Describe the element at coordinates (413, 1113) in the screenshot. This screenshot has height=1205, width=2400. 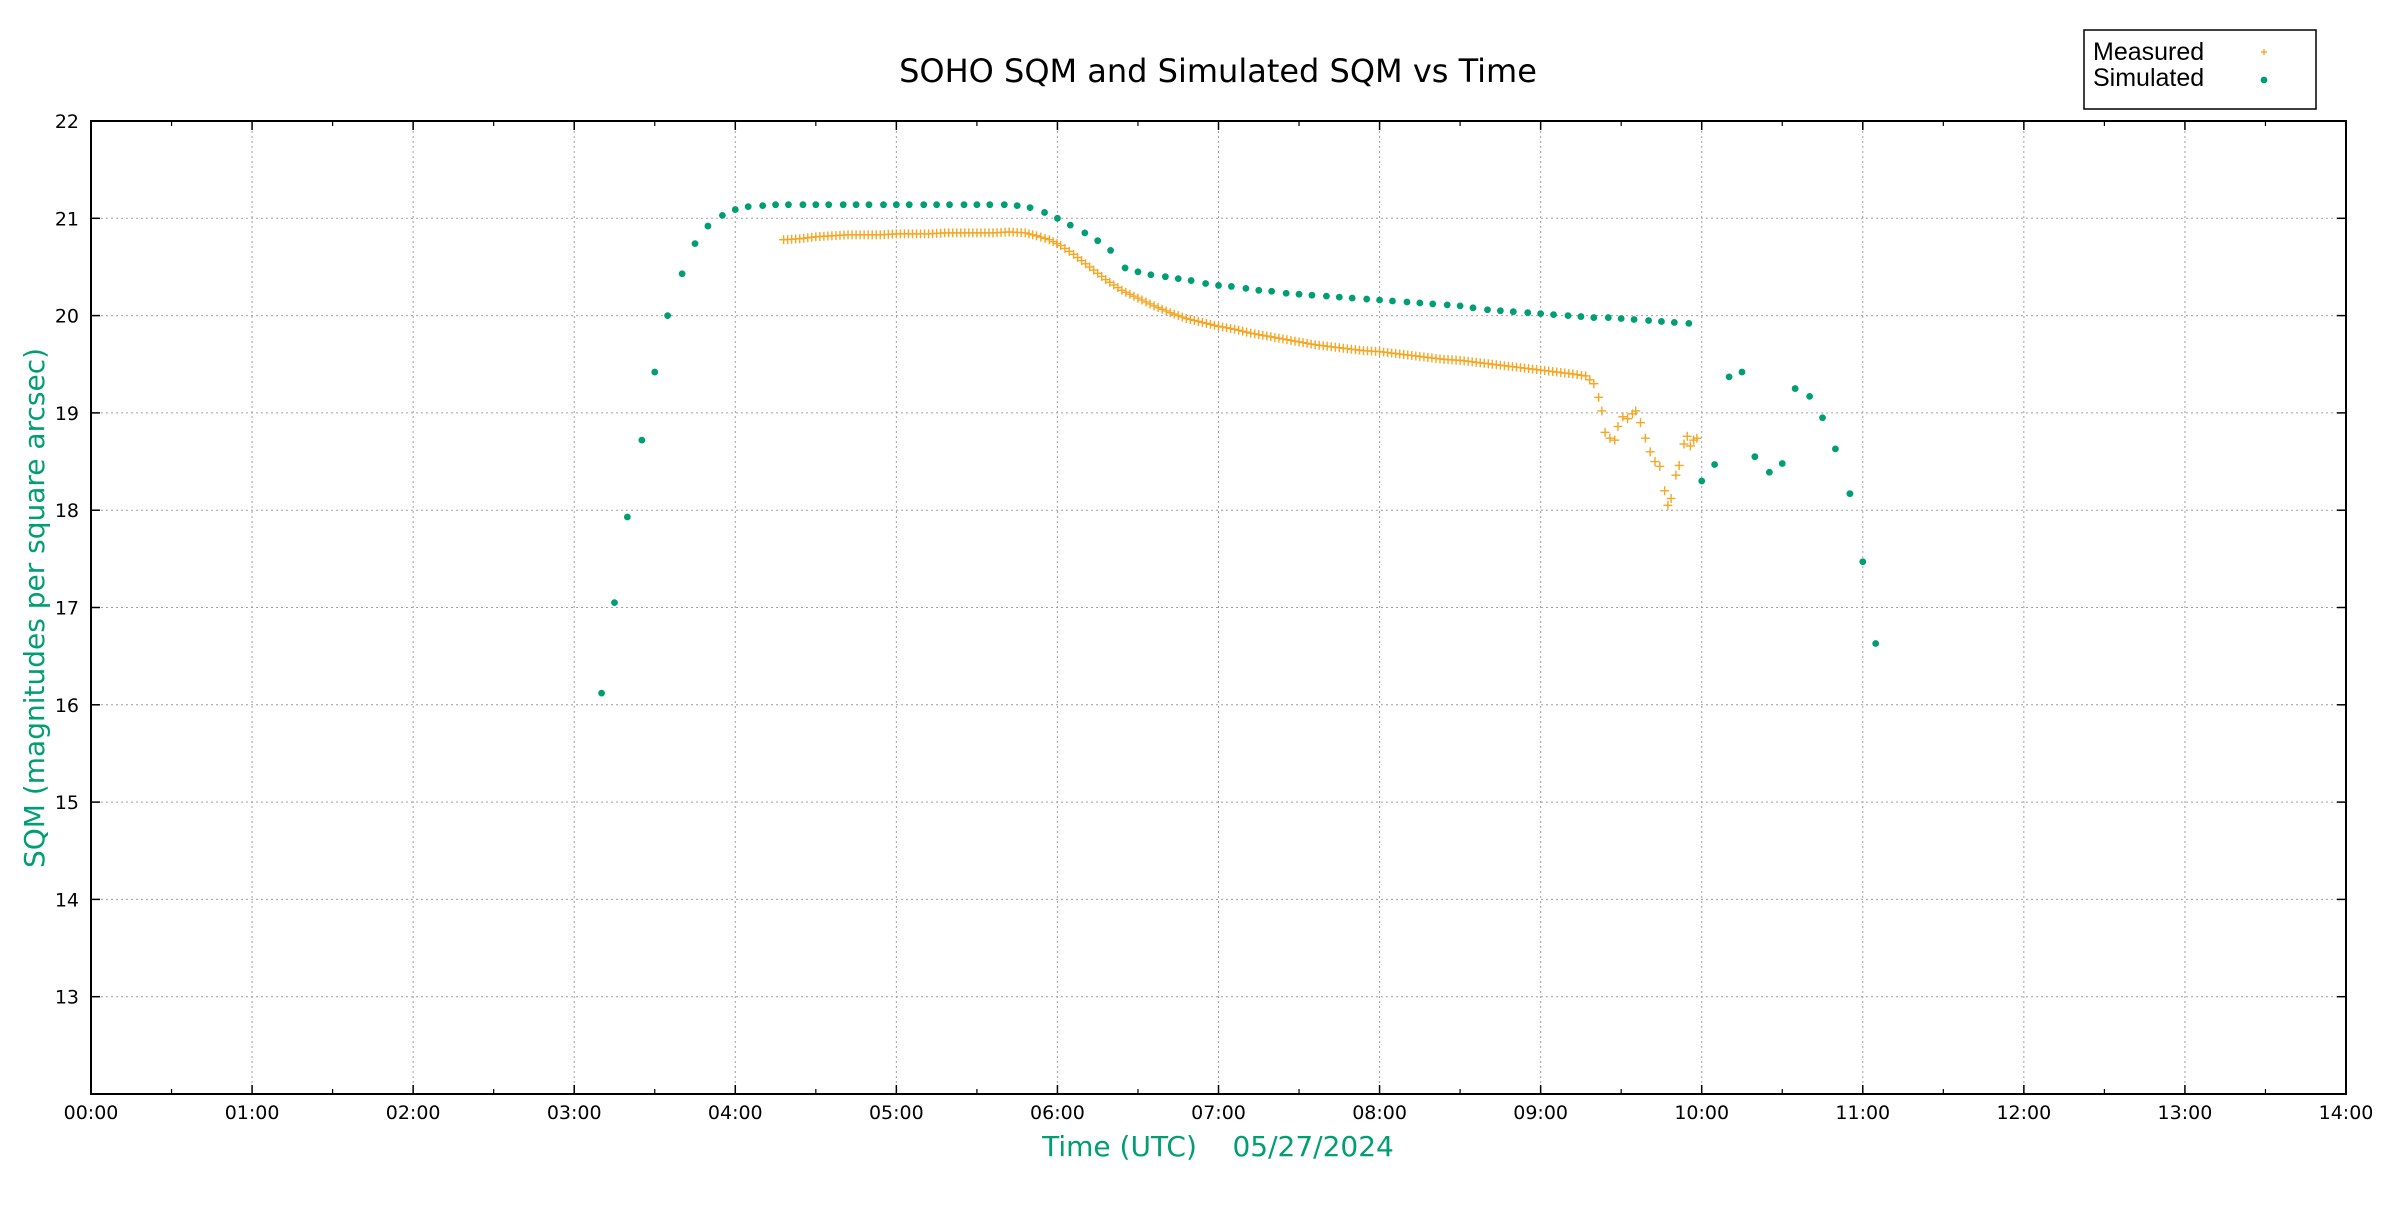
I see `x-tick-label: 02:00` at that location.